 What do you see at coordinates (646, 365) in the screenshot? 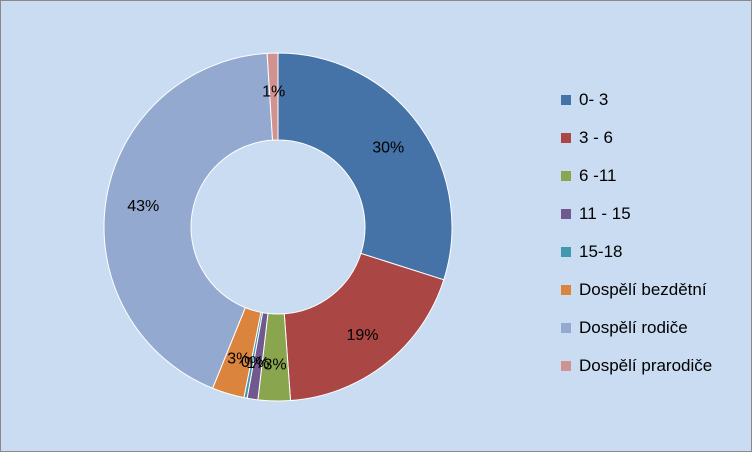
I see `legend-label: Dospělí prarodiče` at bounding box center [646, 365].